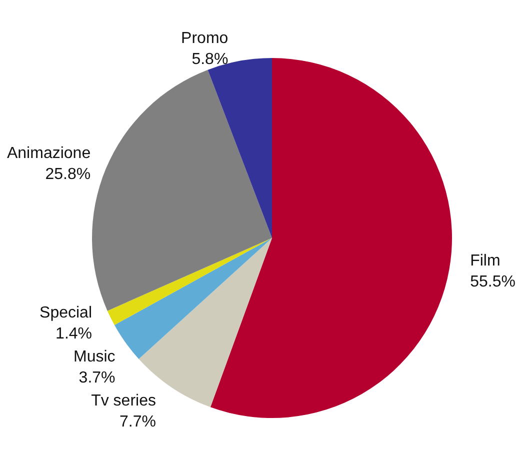 This screenshot has height=451, width=528. What do you see at coordinates (94, 357) in the screenshot?
I see `slice-label: Music` at bounding box center [94, 357].